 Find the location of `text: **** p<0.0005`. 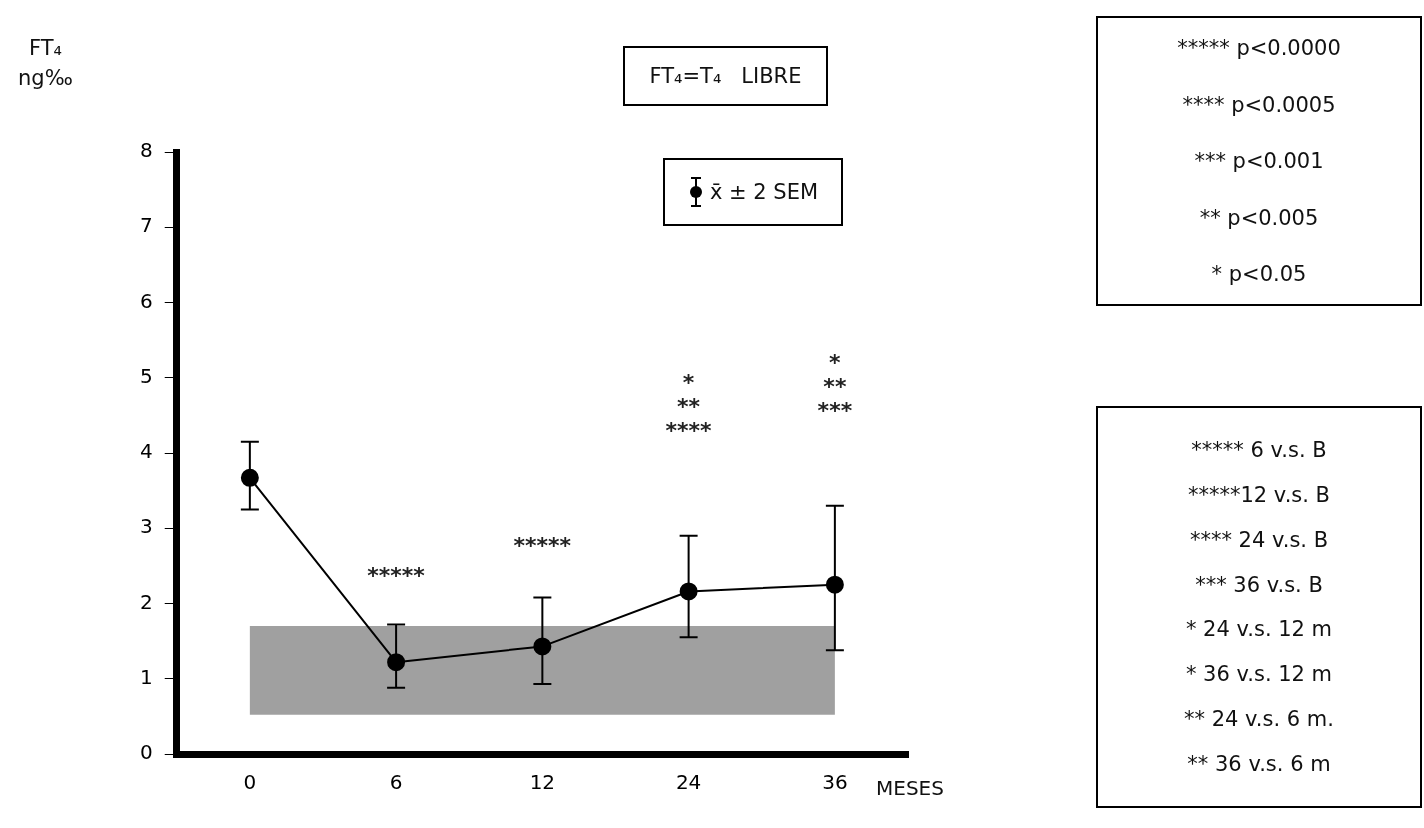

text: **** p<0.0005 is located at coordinates (1259, 104).